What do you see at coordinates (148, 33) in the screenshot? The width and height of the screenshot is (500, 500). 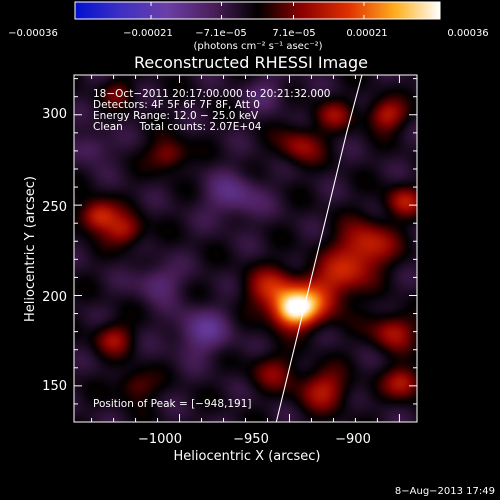 I see `colorbar-tick-label-1: −0.00021` at bounding box center [148, 33].